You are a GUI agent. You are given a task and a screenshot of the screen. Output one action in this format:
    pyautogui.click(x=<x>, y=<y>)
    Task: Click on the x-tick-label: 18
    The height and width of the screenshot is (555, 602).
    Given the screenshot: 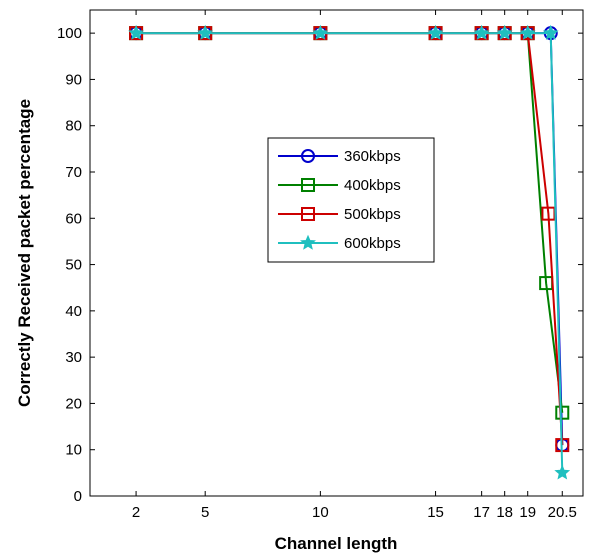 What is the action you would take?
    pyautogui.click(x=504, y=512)
    